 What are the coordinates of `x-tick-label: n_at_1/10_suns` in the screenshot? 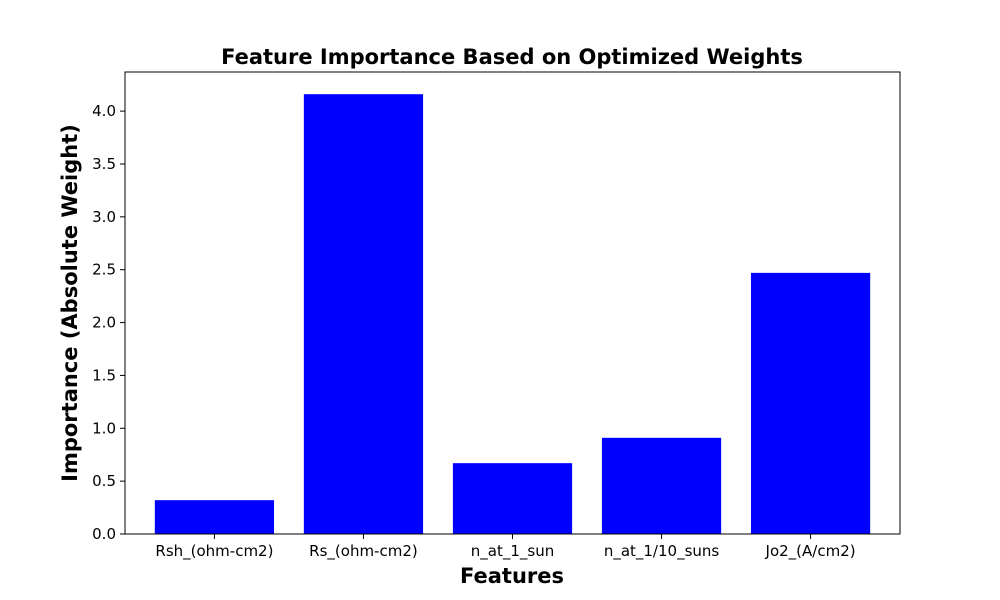 It's located at (662, 551).